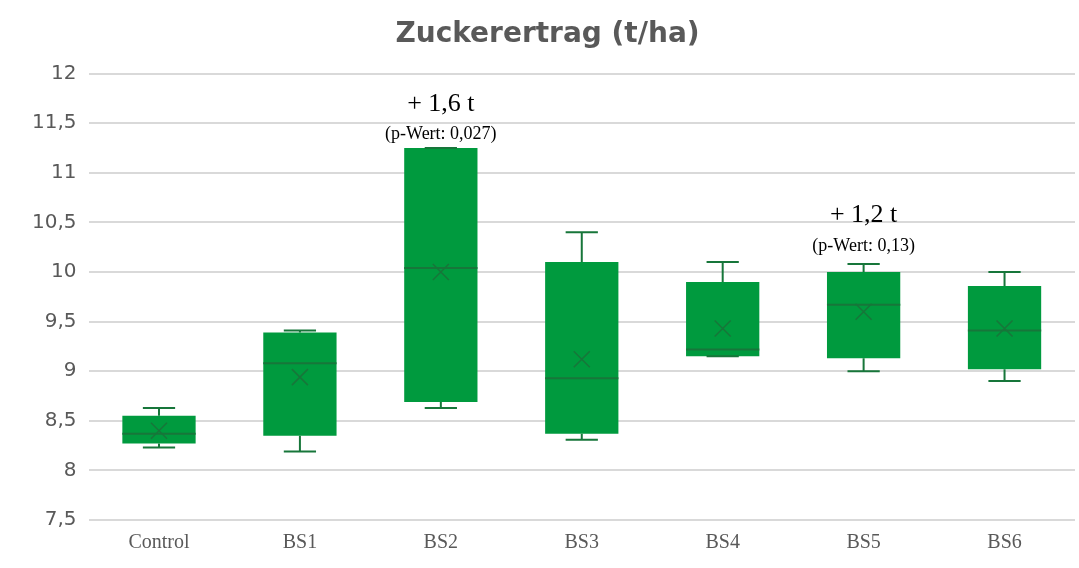  What do you see at coordinates (864, 213) in the screenshot?
I see `annotation: + 1,2 t` at bounding box center [864, 213].